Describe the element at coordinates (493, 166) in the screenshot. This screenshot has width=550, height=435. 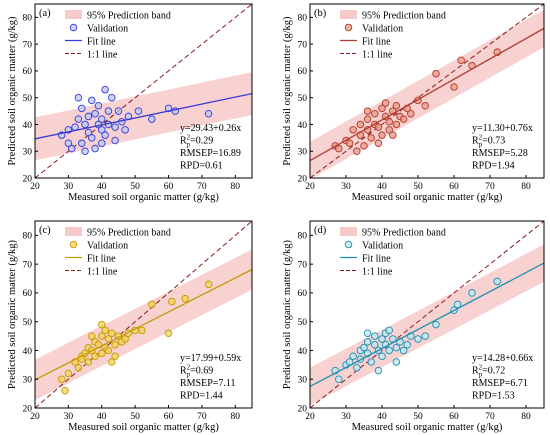
I see `stat-line-3: RPD=1.94` at that location.